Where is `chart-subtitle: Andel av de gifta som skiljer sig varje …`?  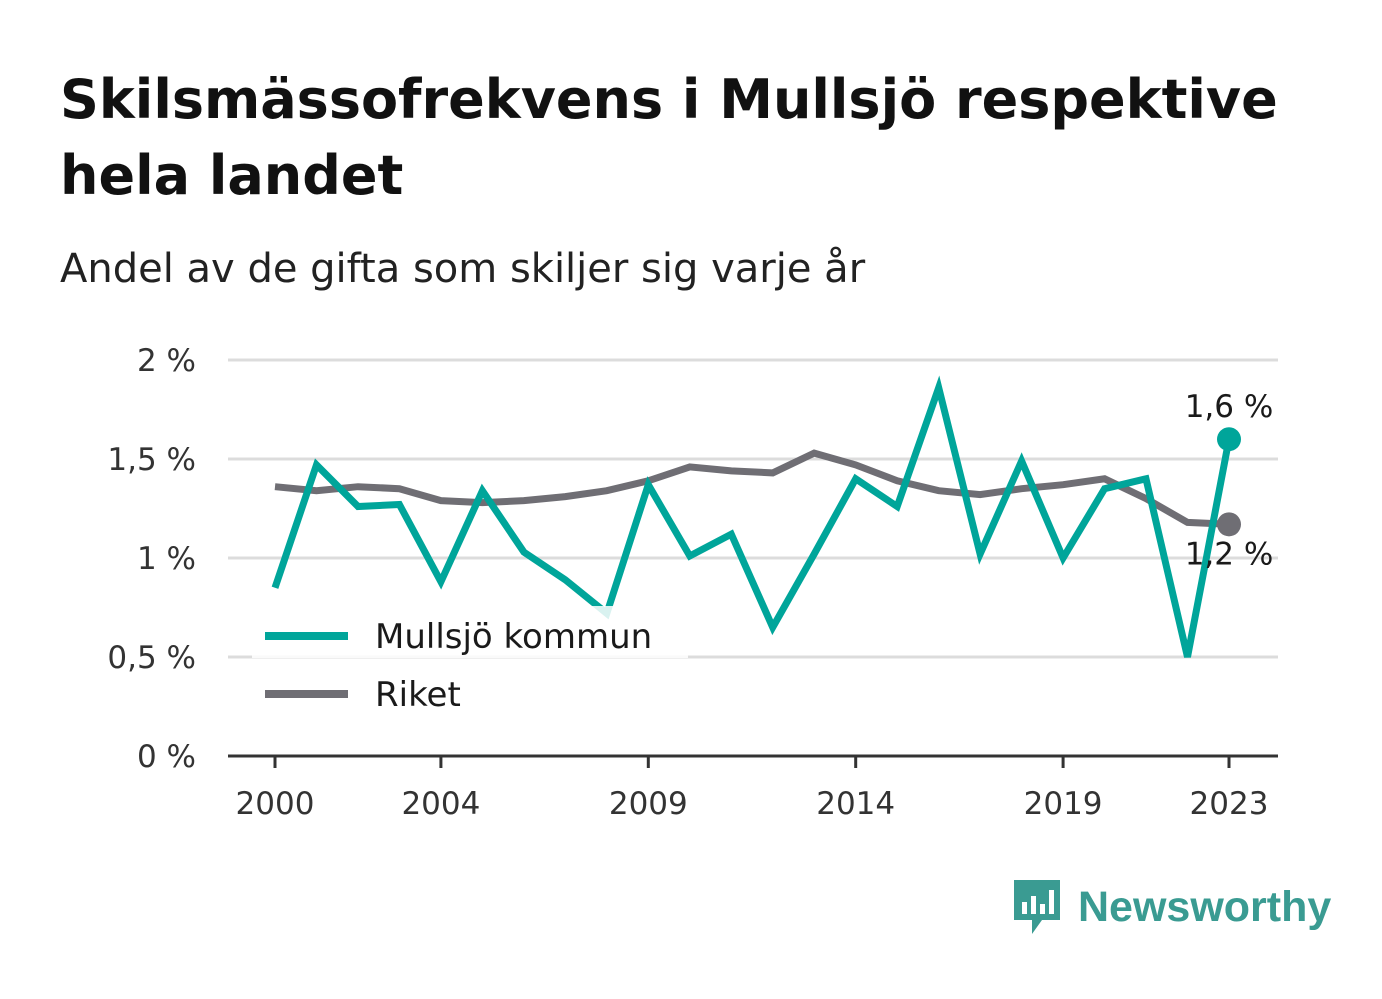
chart-subtitle: Andel av de gifta som skiljer sig varje … is located at coordinates (463, 269).